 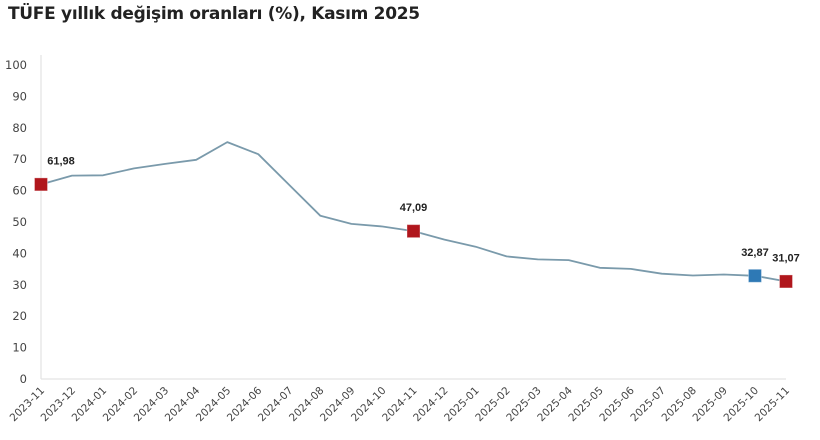 I want to click on y-tick-label: 10, so click(x=19, y=348).